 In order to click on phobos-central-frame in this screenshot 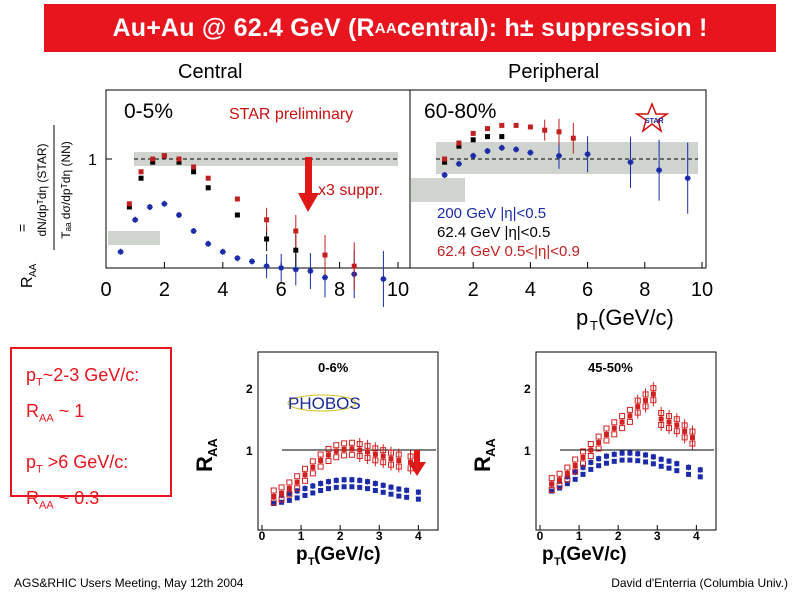, I will do `click(348, 441)`.